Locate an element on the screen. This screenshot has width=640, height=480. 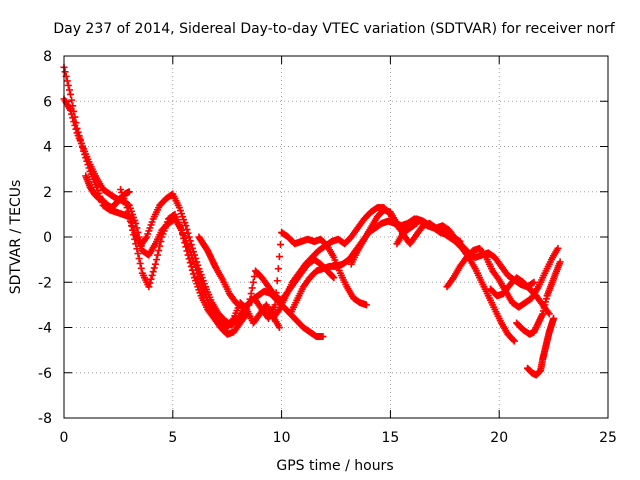
y-tick-label: 0 is located at coordinates (47, 238).